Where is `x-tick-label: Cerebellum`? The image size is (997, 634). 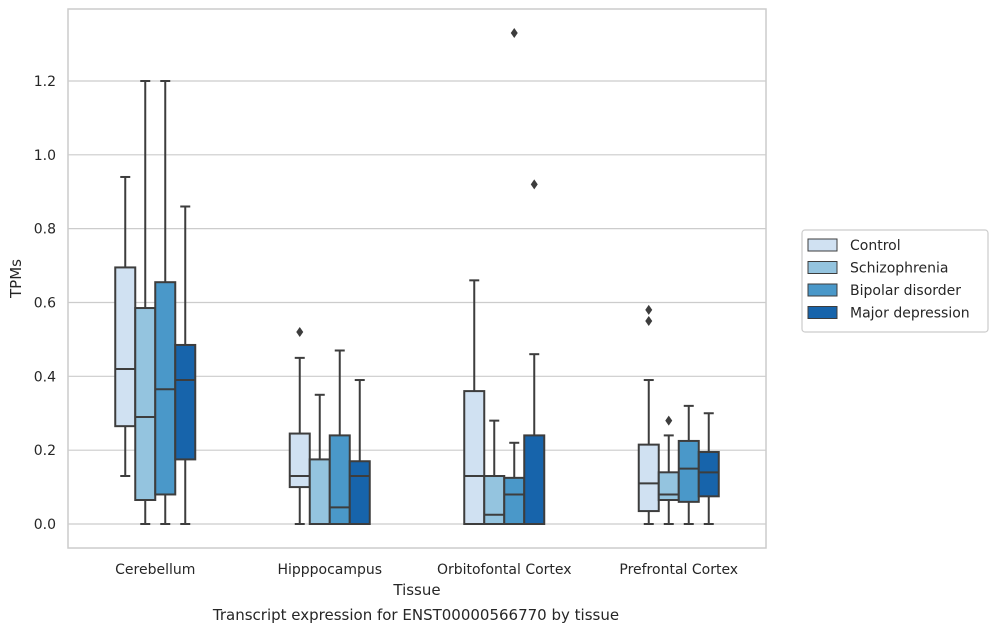 x-tick-label: Cerebellum is located at coordinates (155, 570).